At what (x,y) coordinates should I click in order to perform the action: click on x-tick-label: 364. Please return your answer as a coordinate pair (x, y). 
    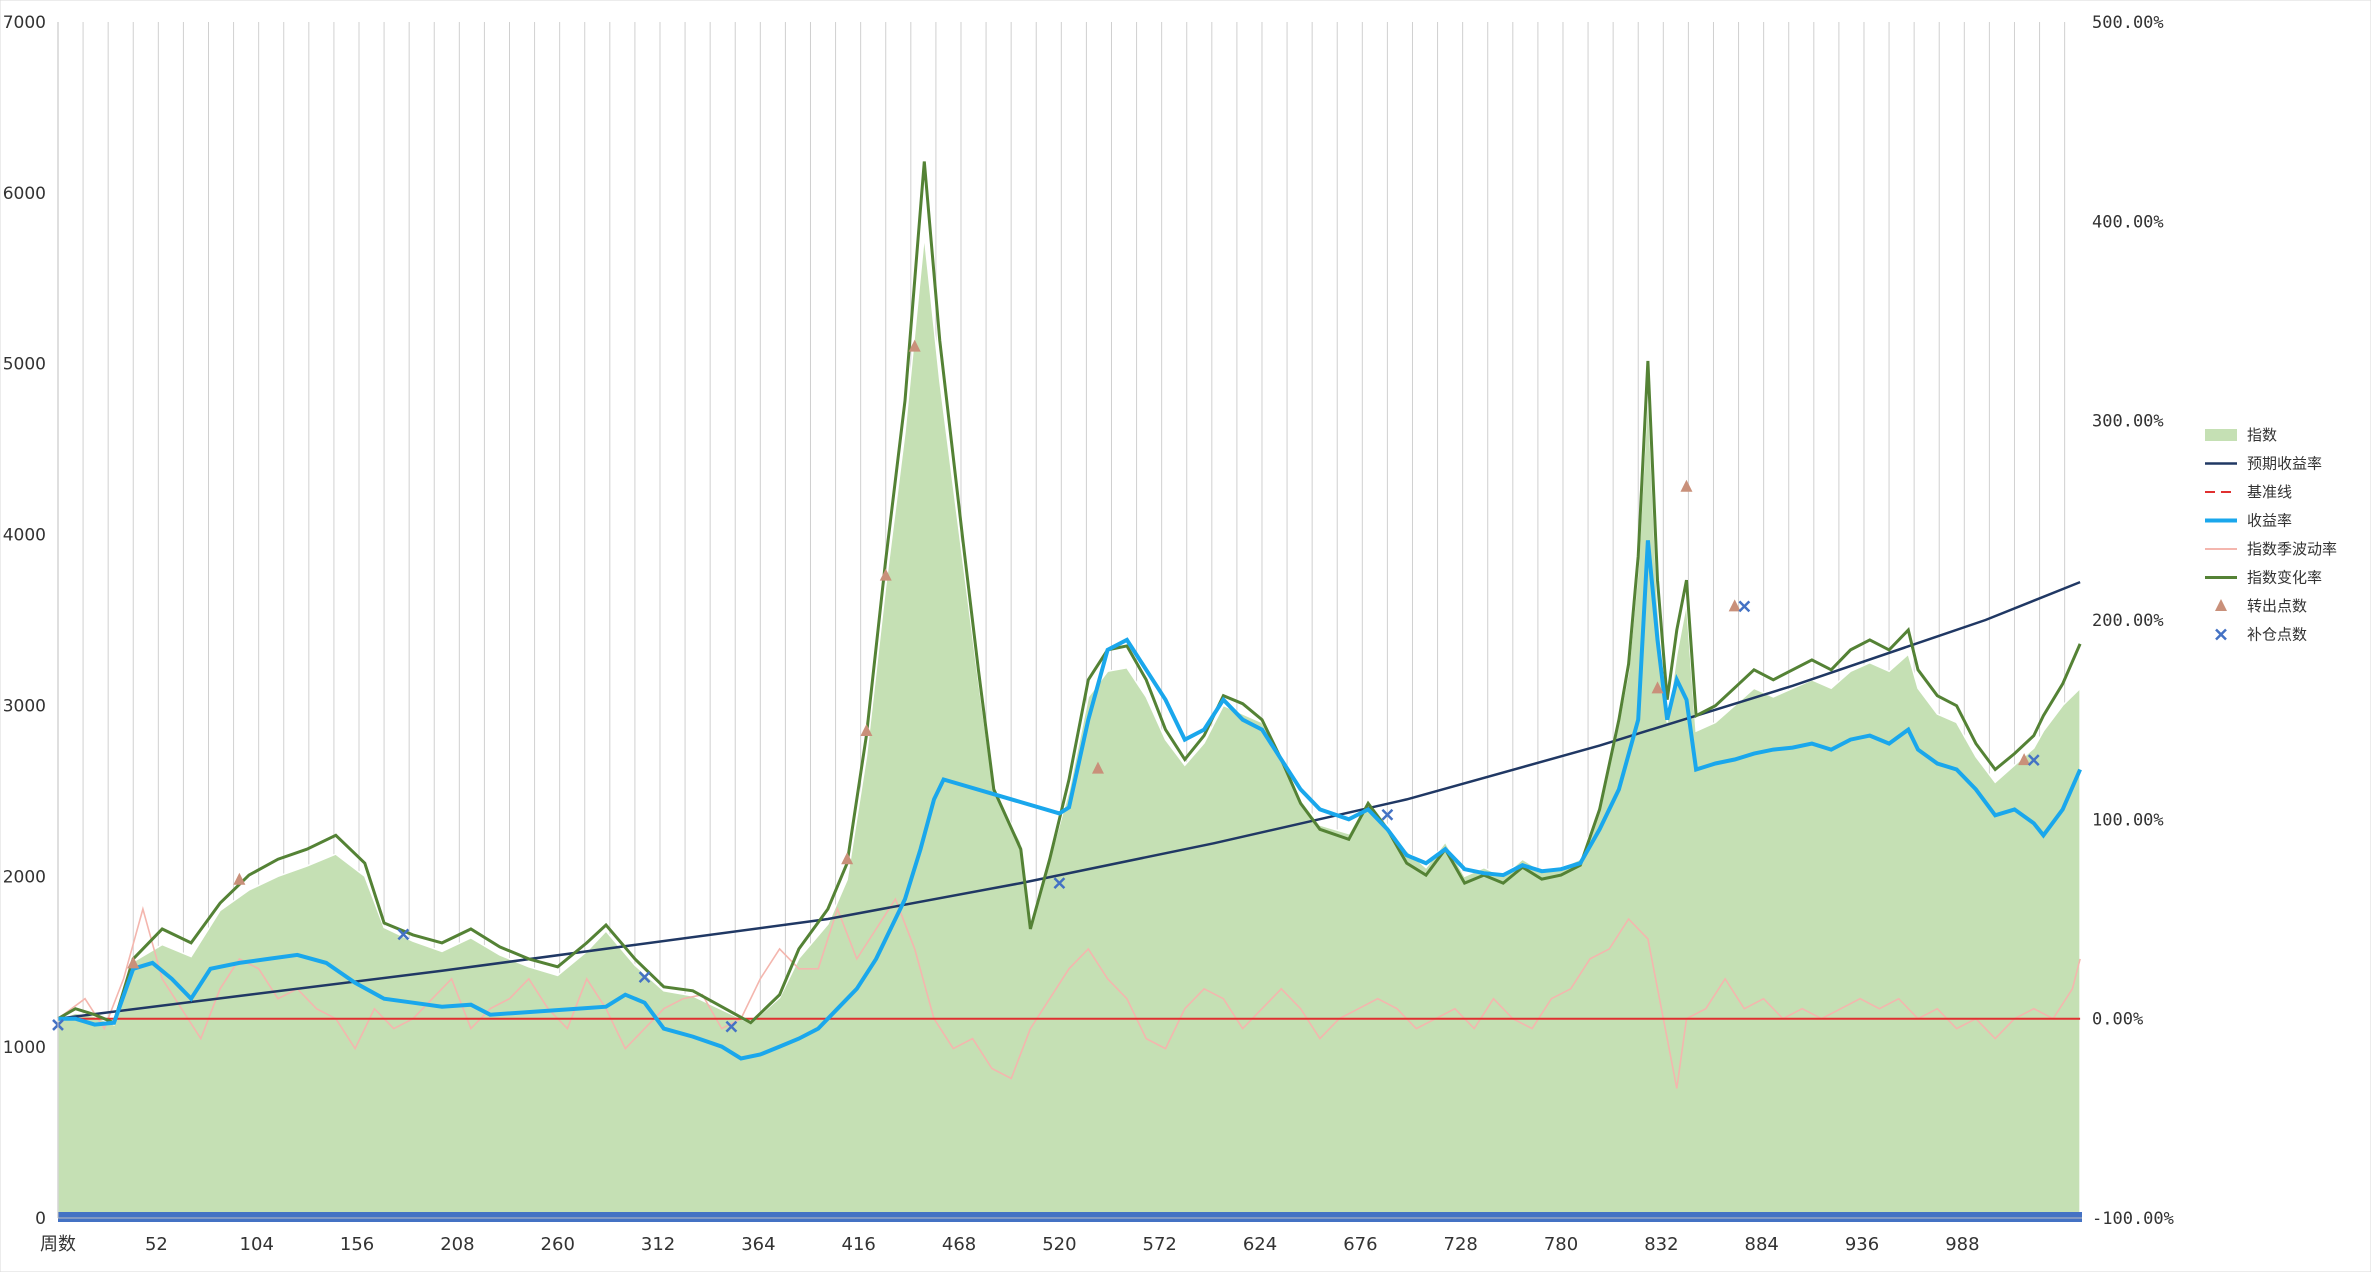
    Looking at the image, I should click on (758, 1244).